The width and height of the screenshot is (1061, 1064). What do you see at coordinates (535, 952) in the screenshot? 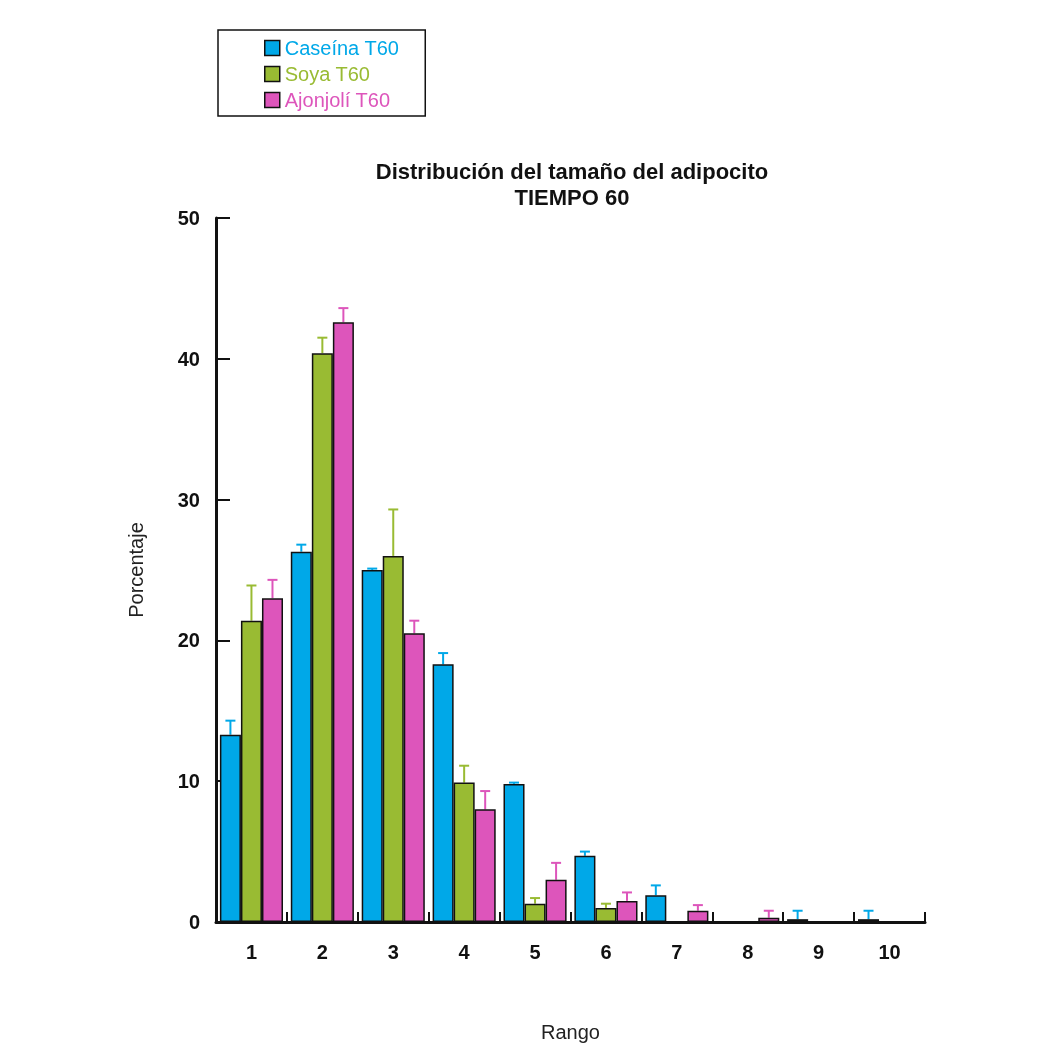
I see `x-tick-label: 5` at bounding box center [535, 952].